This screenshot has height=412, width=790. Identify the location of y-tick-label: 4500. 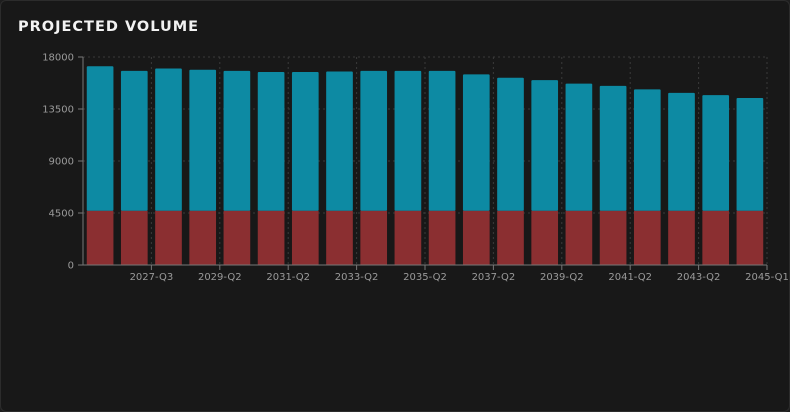
(61, 214).